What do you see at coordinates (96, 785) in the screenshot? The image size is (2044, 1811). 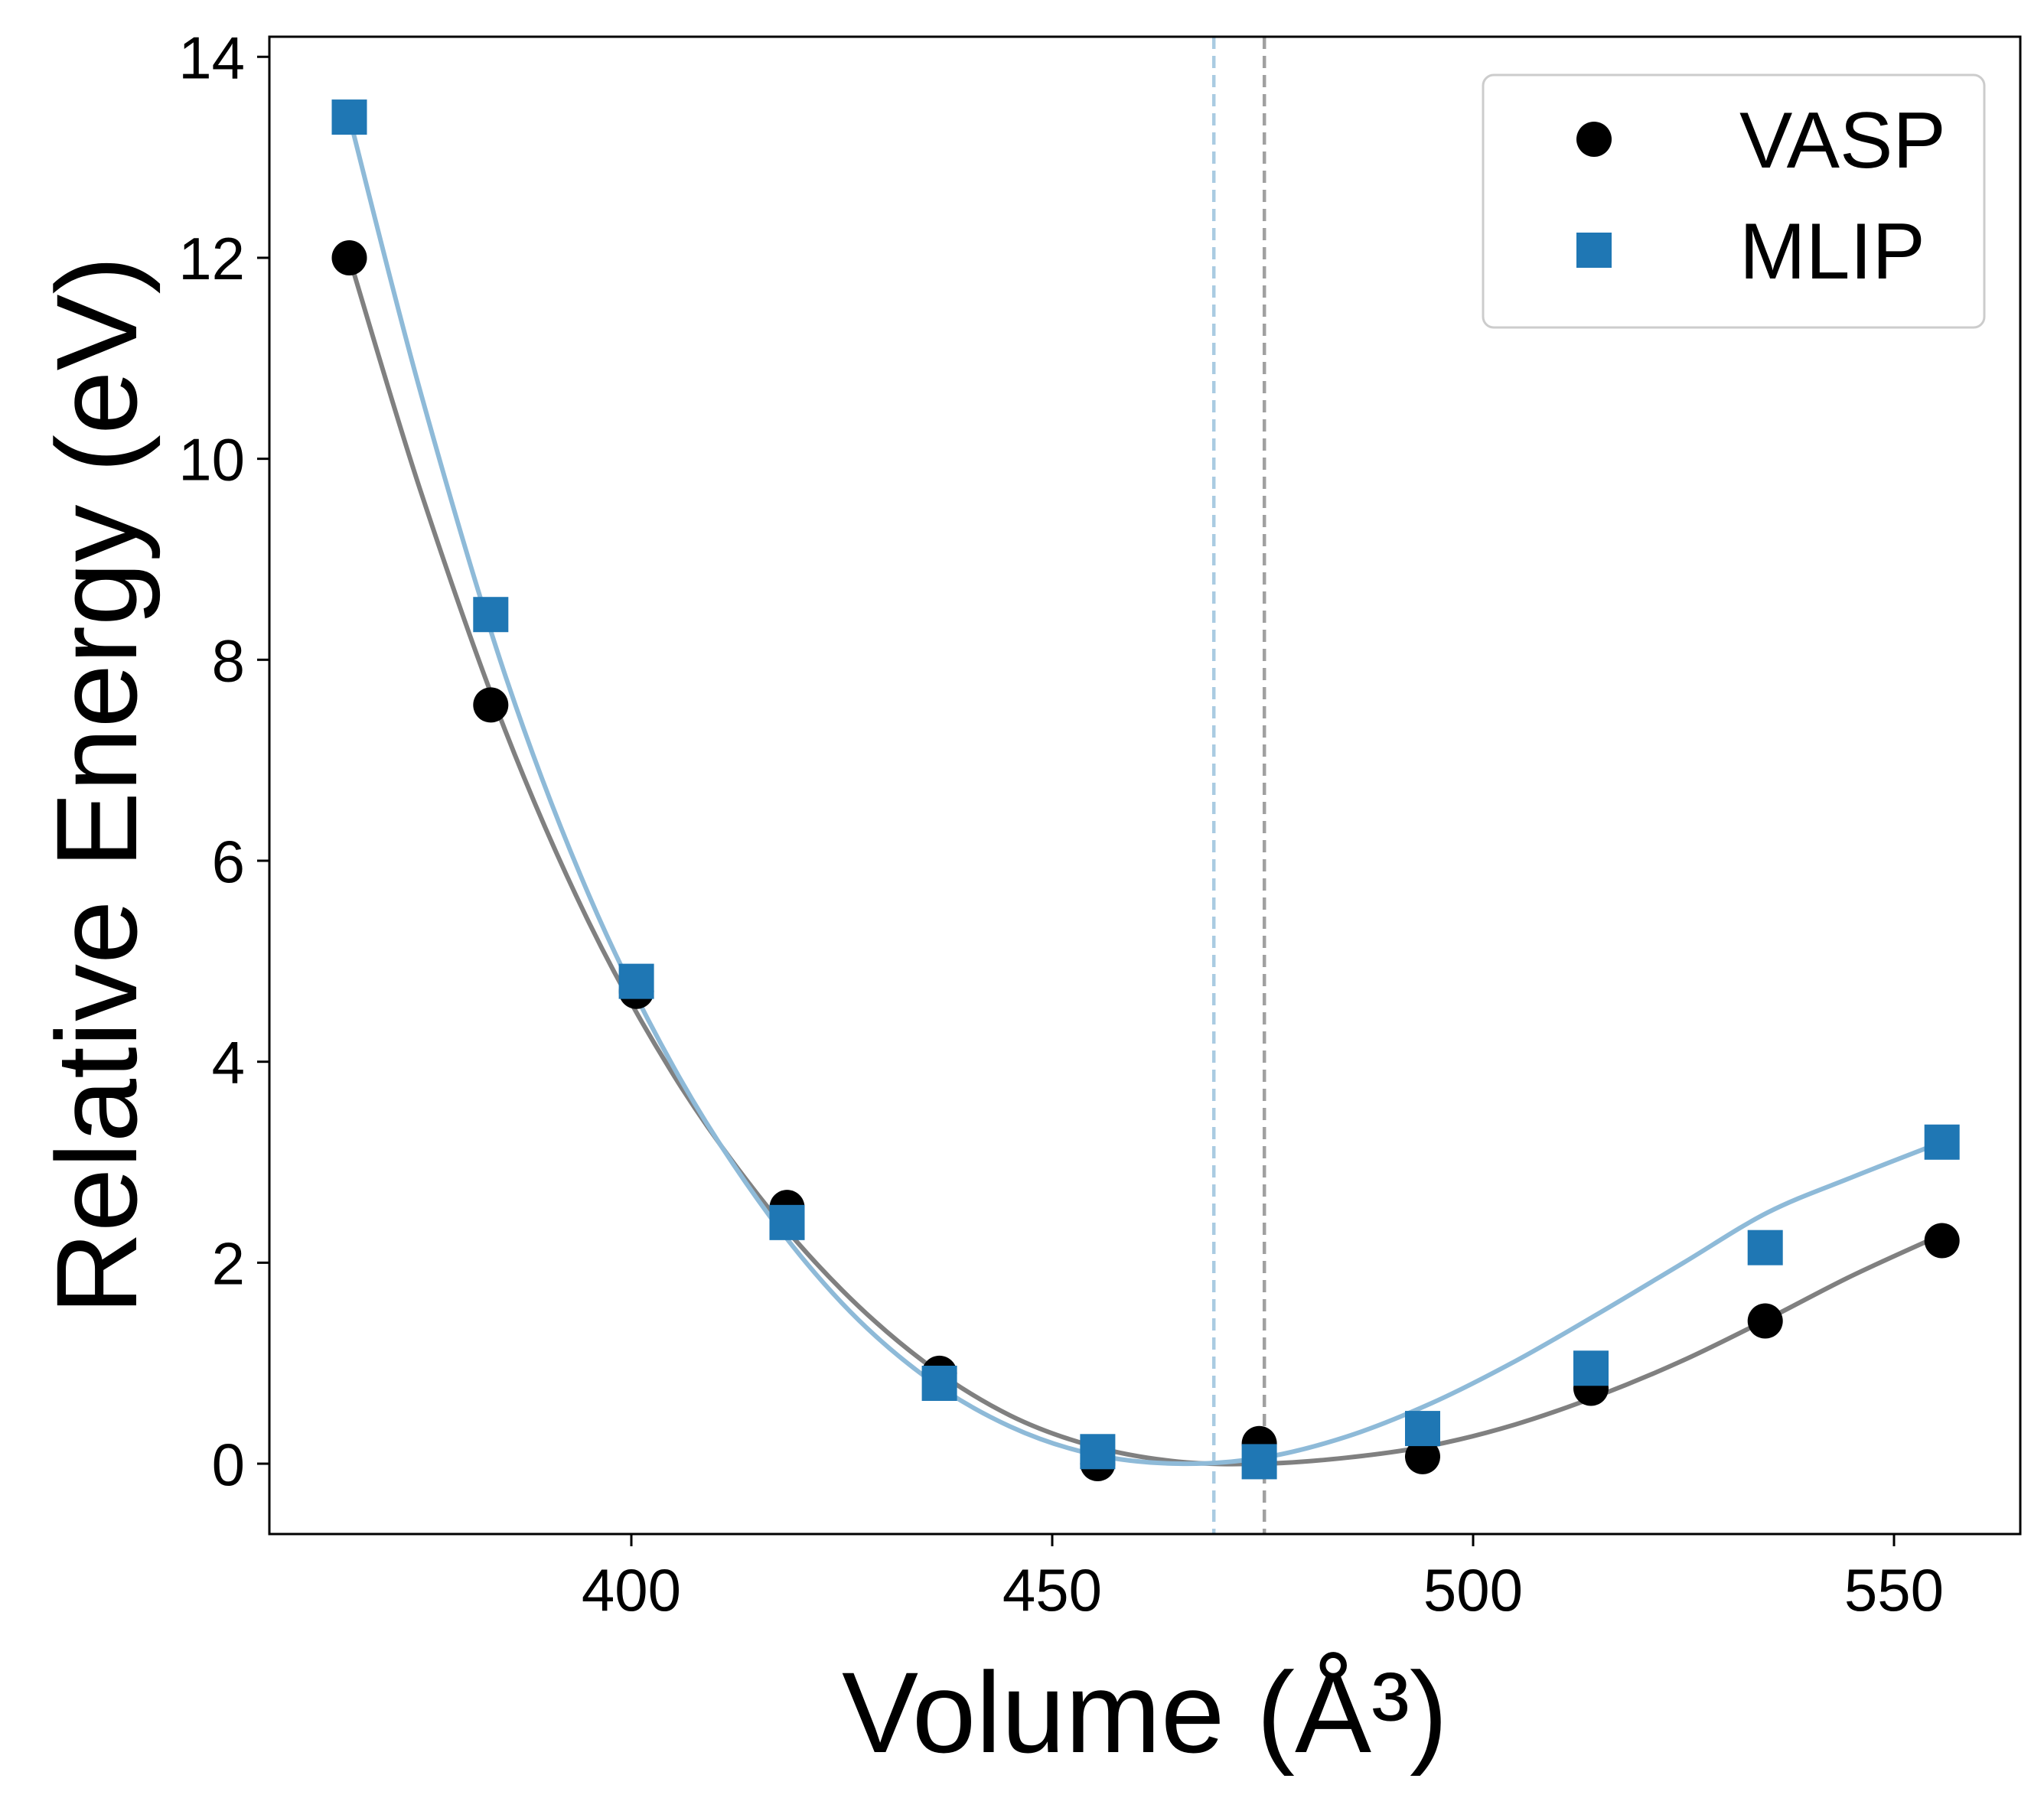 I see `y-axis-label: Relative Energy (eV)` at bounding box center [96, 785].